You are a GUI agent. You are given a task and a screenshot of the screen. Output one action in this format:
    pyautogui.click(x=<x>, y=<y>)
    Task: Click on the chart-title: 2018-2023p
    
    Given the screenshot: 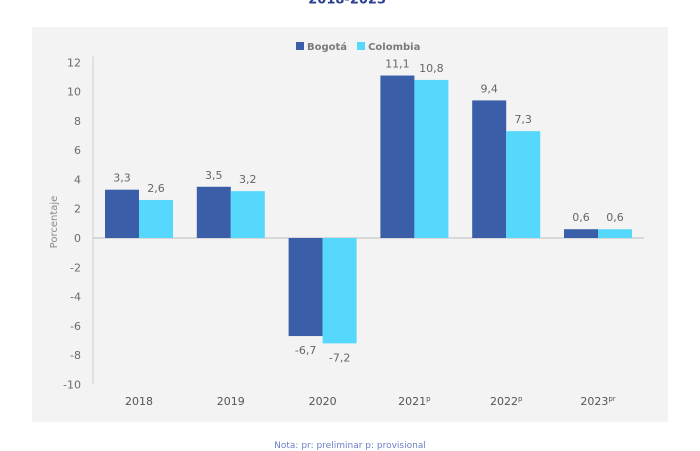 What is the action you would take?
    pyautogui.click(x=350, y=3)
    